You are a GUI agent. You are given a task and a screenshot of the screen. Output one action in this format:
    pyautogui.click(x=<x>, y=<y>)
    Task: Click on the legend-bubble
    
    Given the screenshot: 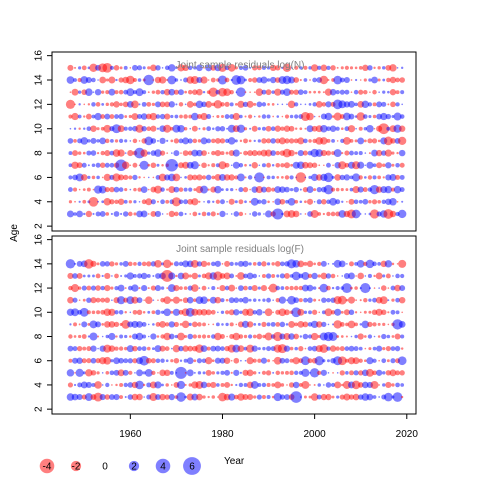 What is the action you would take?
    pyautogui.click(x=76, y=466)
    